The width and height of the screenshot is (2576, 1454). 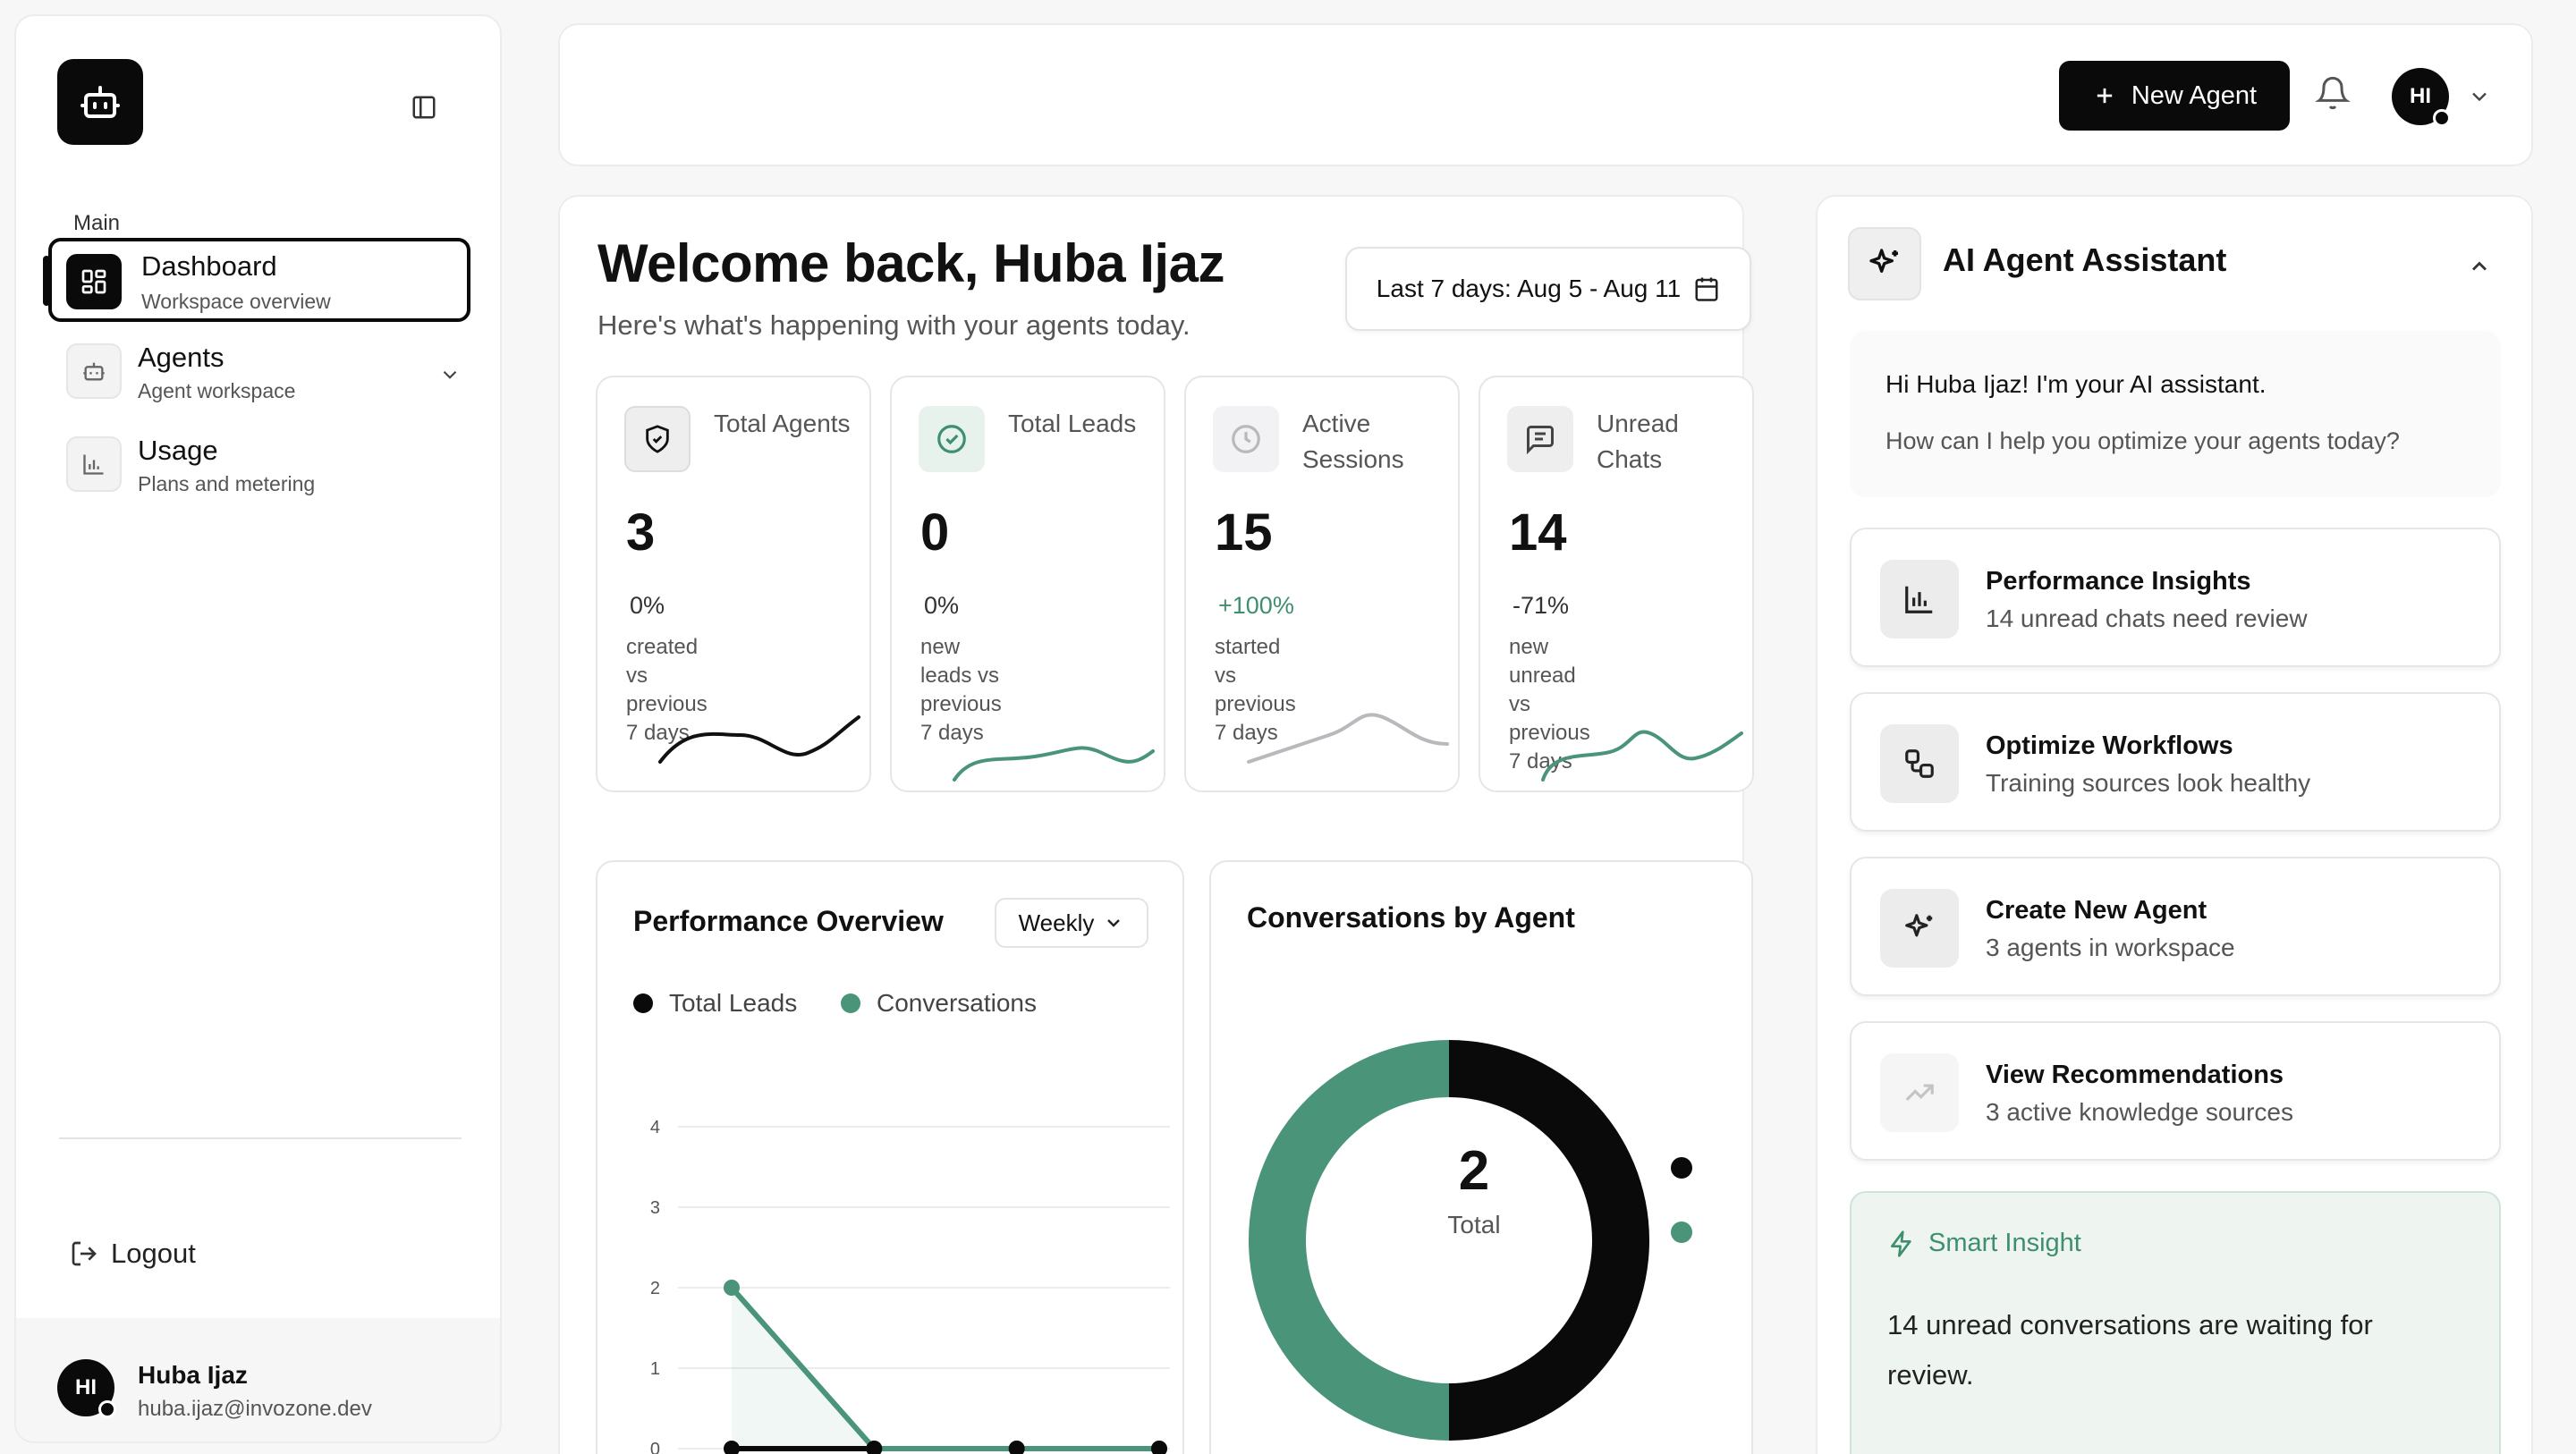 I want to click on stat-label: Total Agents, so click(x=782, y=424).